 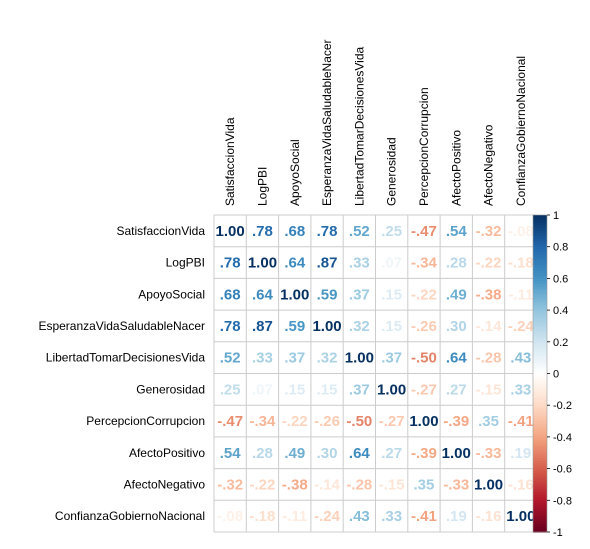 I want to click on cell-value: -.14, so click(x=489, y=326).